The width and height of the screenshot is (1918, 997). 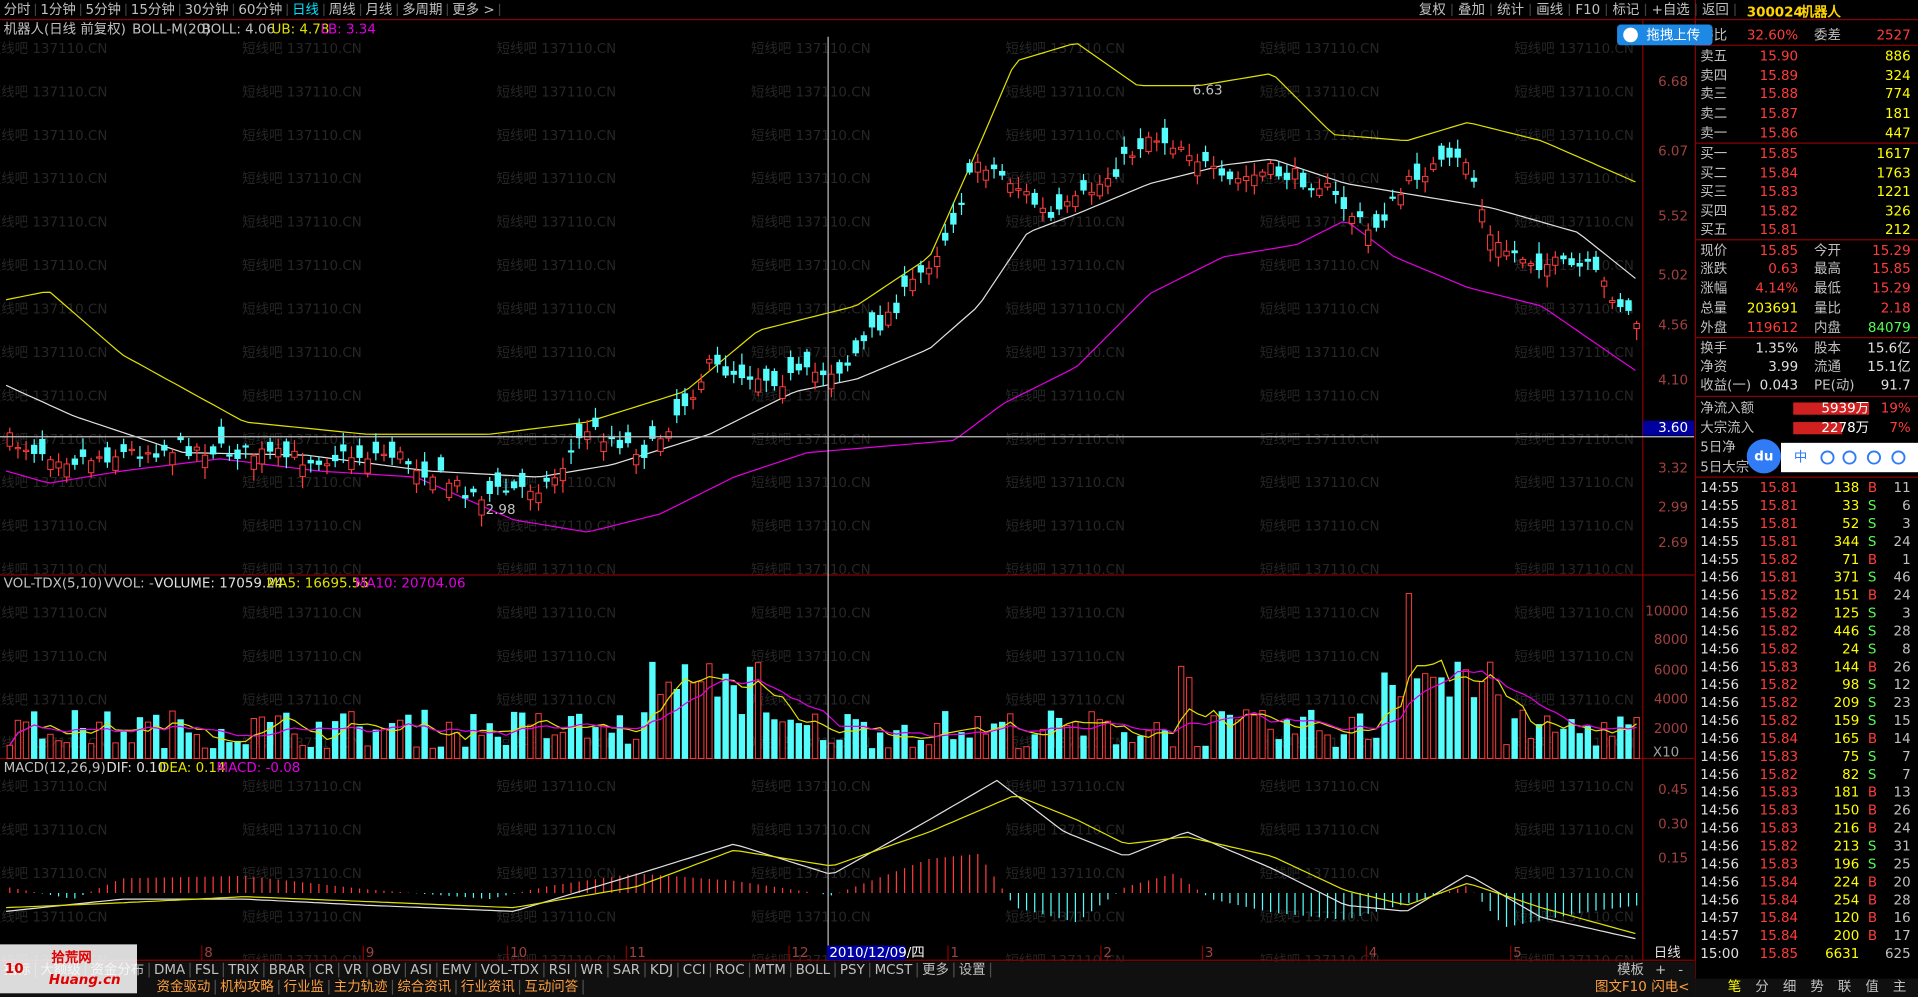 What do you see at coordinates (1549, 10) in the screenshot?
I see `tool-button: 画线` at bounding box center [1549, 10].